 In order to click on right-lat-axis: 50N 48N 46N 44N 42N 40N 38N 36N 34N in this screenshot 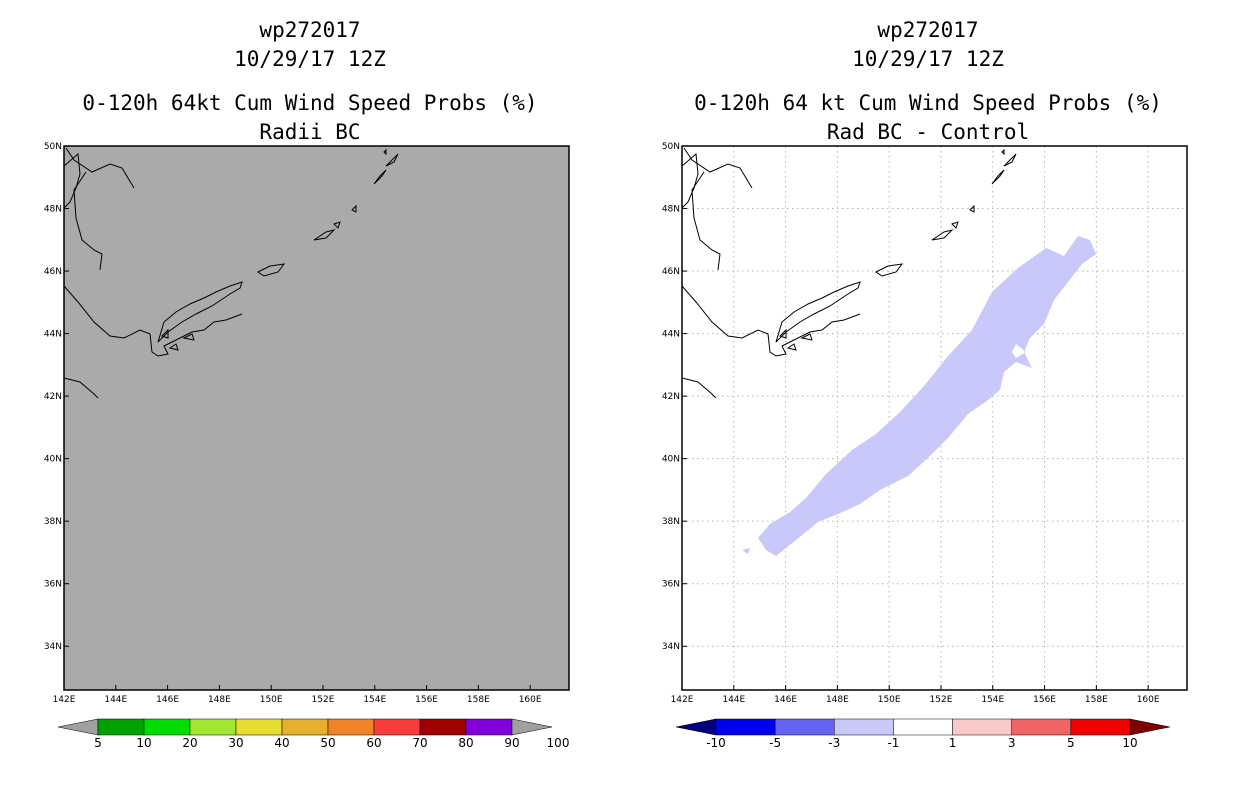, I will do `click(674, 397)`.